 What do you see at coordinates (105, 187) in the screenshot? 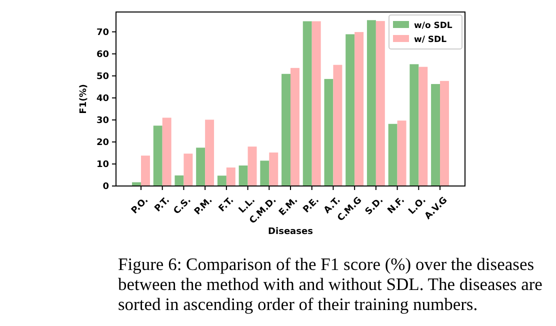
I see `y-tick-label: 0` at bounding box center [105, 187].